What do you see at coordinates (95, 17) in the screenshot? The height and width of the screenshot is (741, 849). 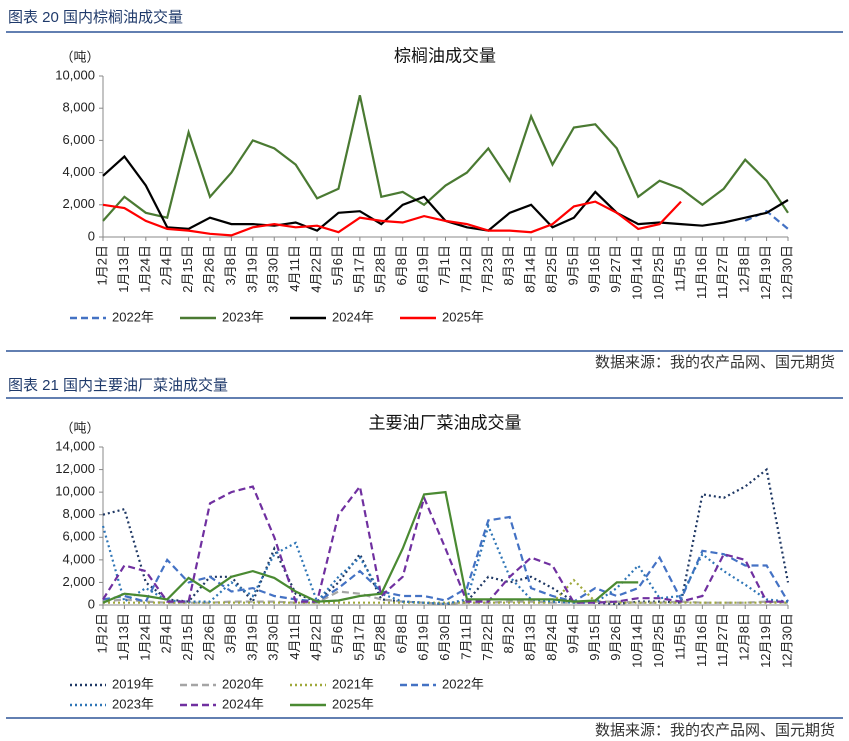 I see `figure-caption: 图表 20 国内棕榈油成交量` at bounding box center [95, 17].